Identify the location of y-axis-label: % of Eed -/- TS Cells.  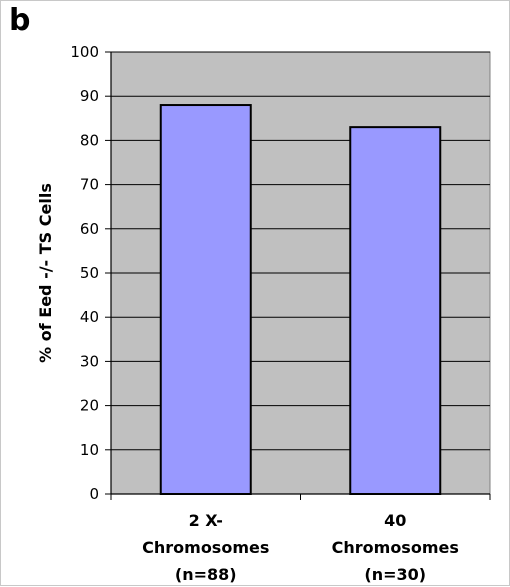
(45, 273).